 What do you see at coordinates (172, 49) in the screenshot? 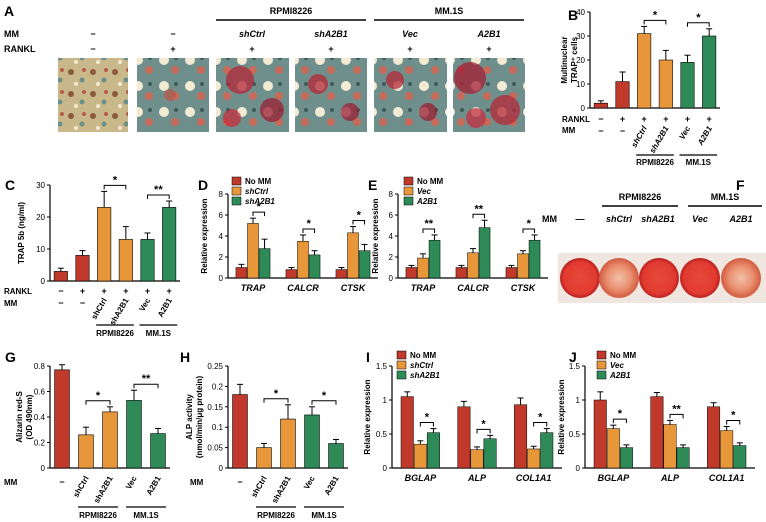
I see `panel-a-rankl-2: +` at bounding box center [172, 49].